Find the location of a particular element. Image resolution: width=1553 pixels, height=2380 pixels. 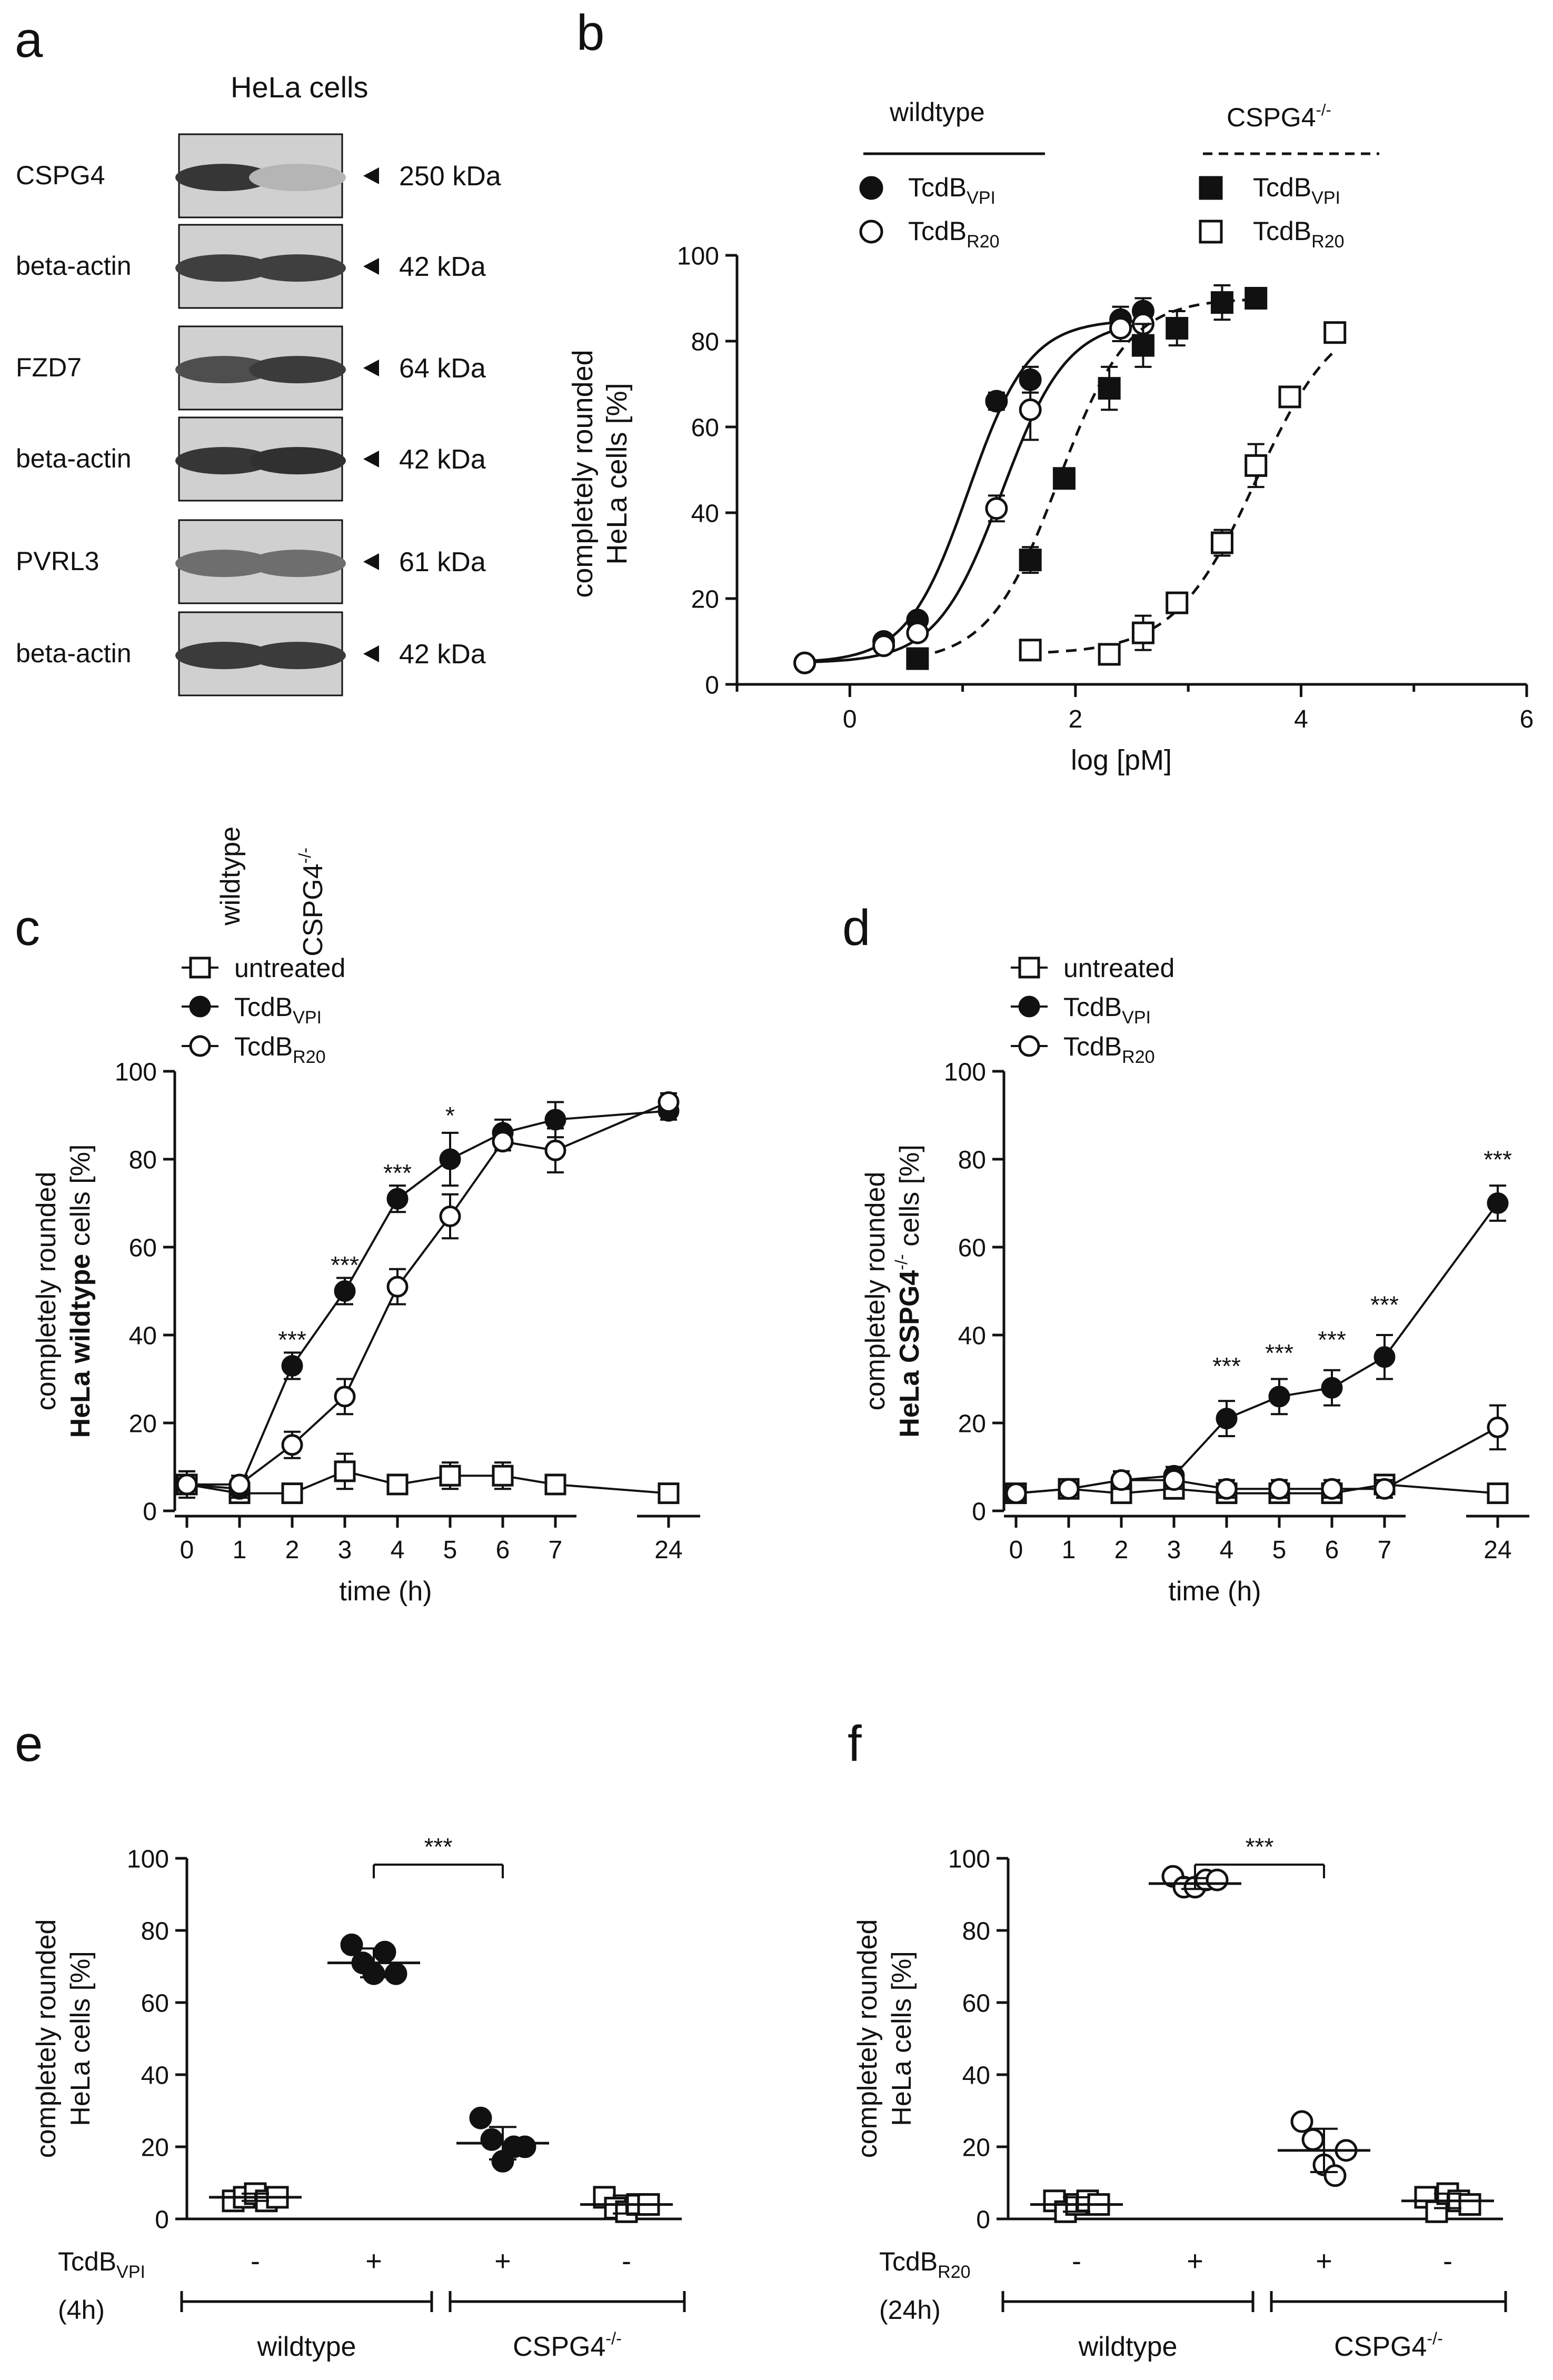

series-tcdb-r20 is located at coordinates (1257, 1455).